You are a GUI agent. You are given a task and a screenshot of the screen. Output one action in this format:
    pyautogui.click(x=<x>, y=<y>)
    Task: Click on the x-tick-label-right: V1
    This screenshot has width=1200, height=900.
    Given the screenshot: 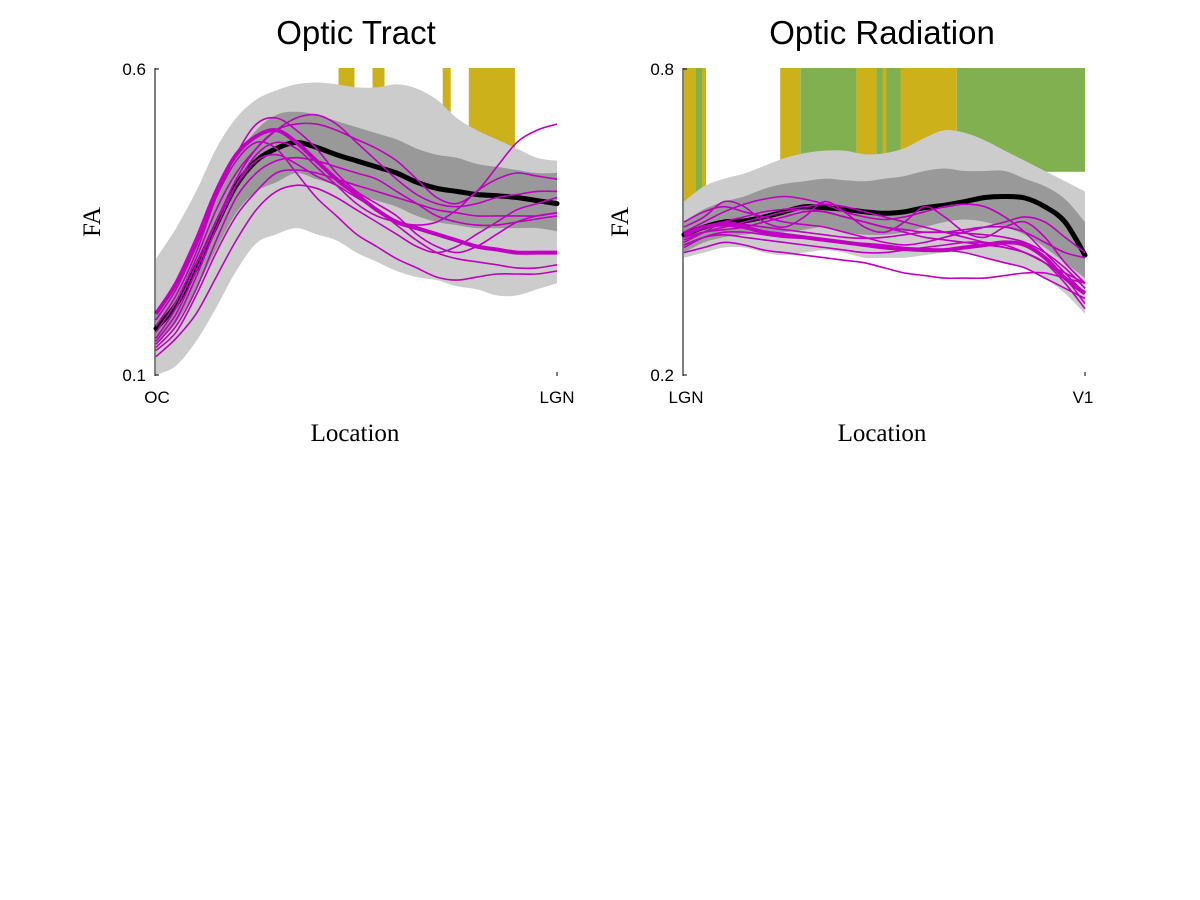 What is the action you would take?
    pyautogui.click(x=1083, y=397)
    